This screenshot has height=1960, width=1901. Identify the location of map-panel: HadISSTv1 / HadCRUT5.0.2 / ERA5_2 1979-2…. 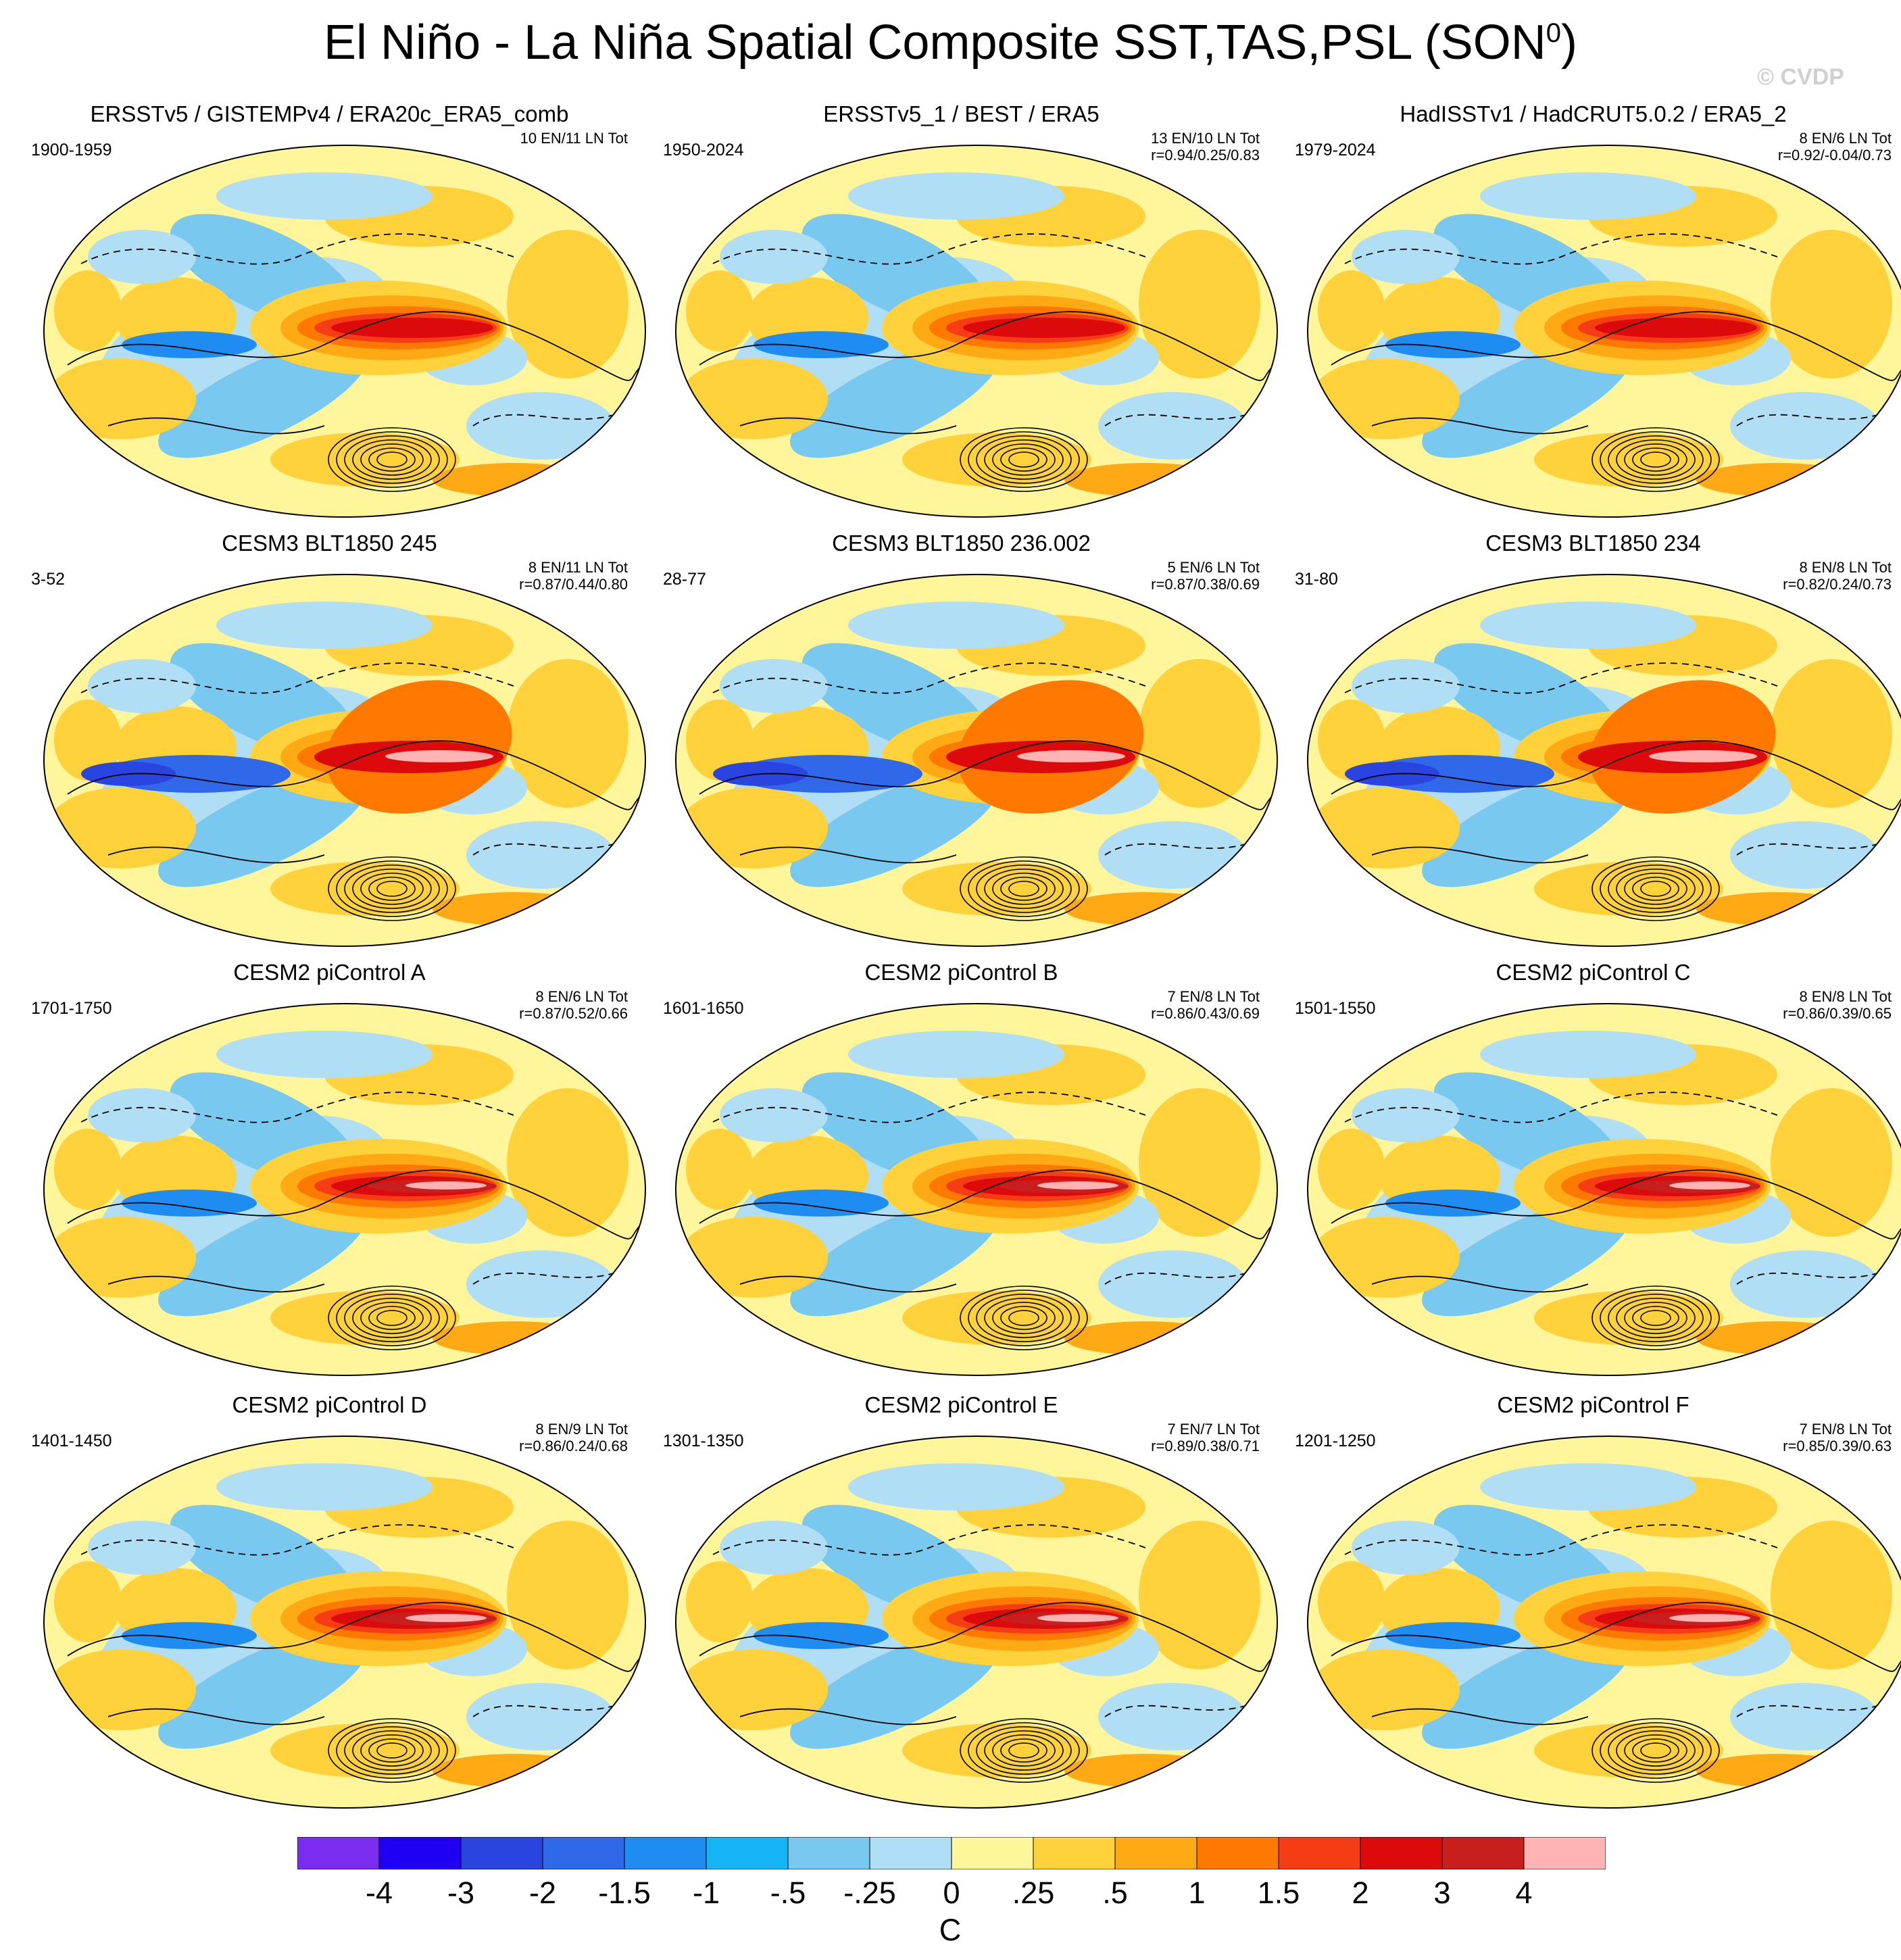
(1592, 314).